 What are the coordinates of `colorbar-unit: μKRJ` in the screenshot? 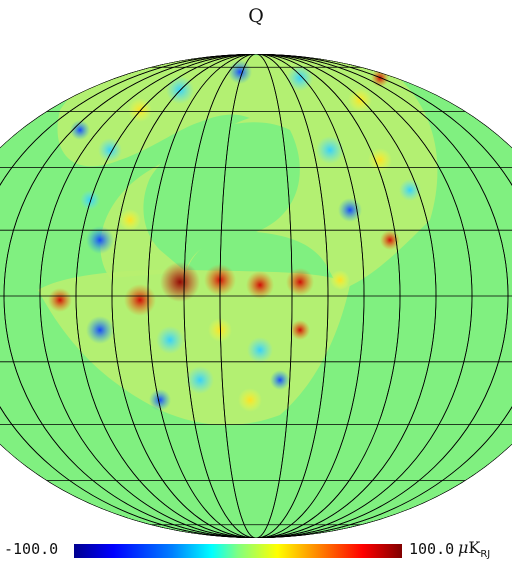 It's located at (474, 549).